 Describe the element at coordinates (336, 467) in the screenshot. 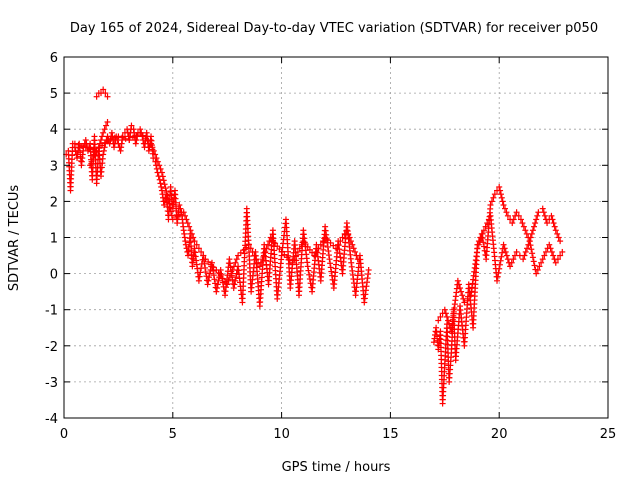

I see `x-axis-label: GPS time / hours` at that location.